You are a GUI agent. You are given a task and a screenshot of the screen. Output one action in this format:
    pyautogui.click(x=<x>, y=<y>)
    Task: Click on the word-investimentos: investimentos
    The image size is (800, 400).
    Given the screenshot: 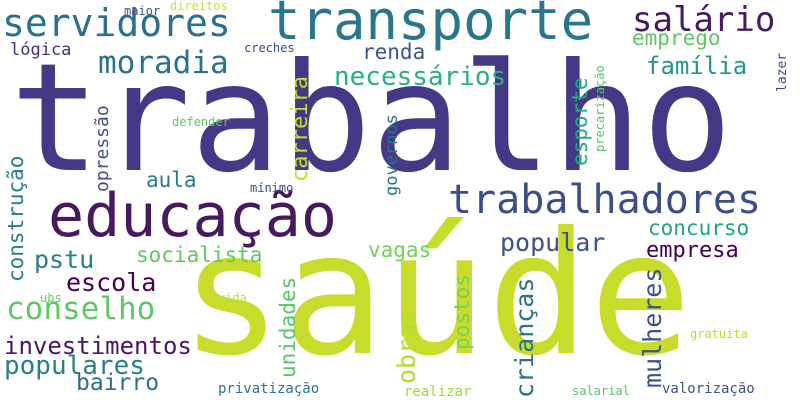 What is the action you would take?
    pyautogui.click(x=98, y=346)
    